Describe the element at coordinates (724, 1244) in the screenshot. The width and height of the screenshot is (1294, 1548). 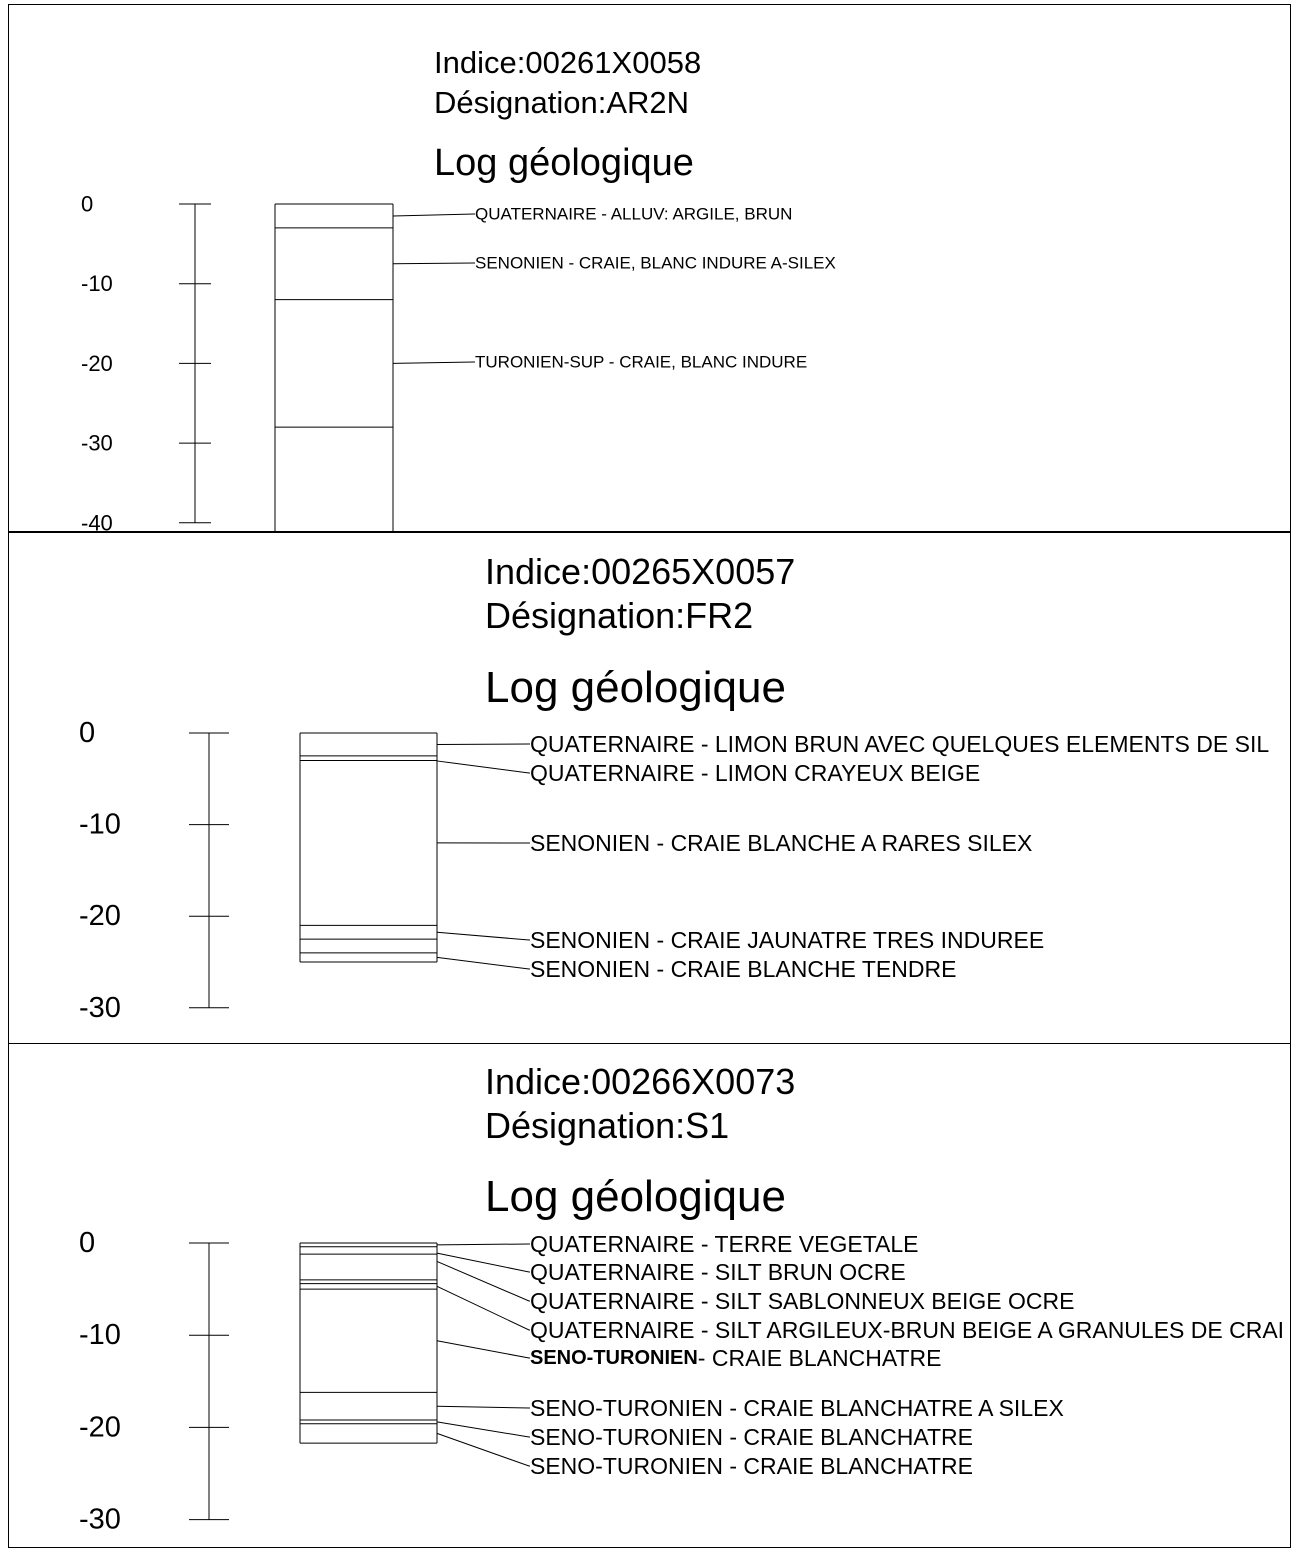
I see `layer-label: QUATERNAIRE - TERRE VEGETALE` at that location.